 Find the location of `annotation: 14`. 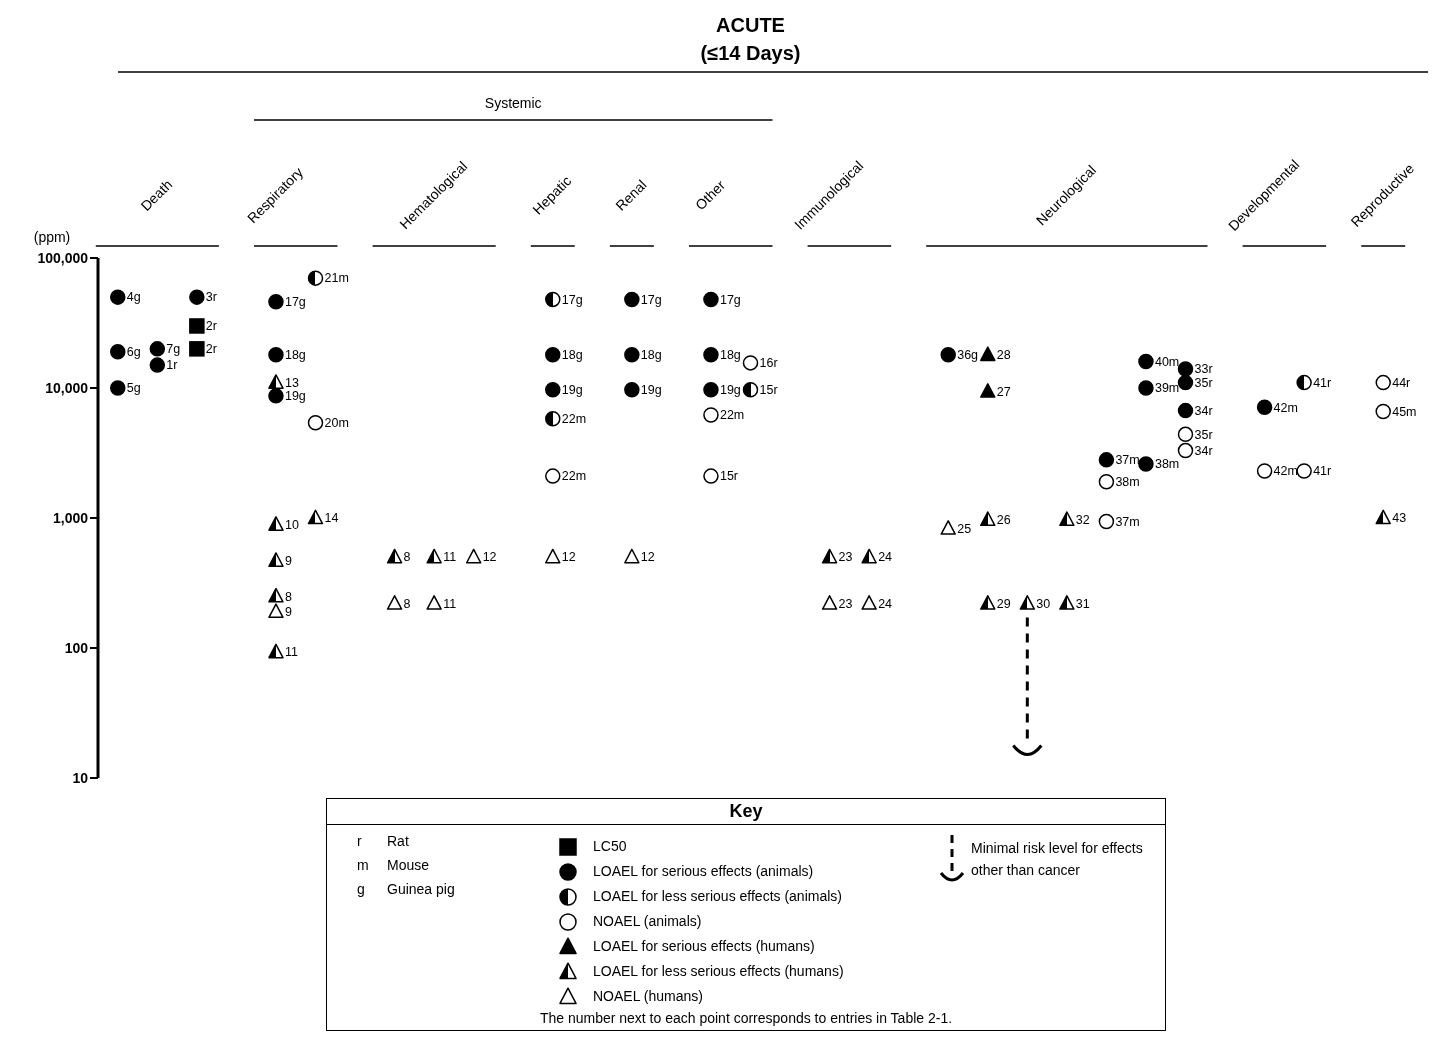

annotation: 14 is located at coordinates (331, 518).